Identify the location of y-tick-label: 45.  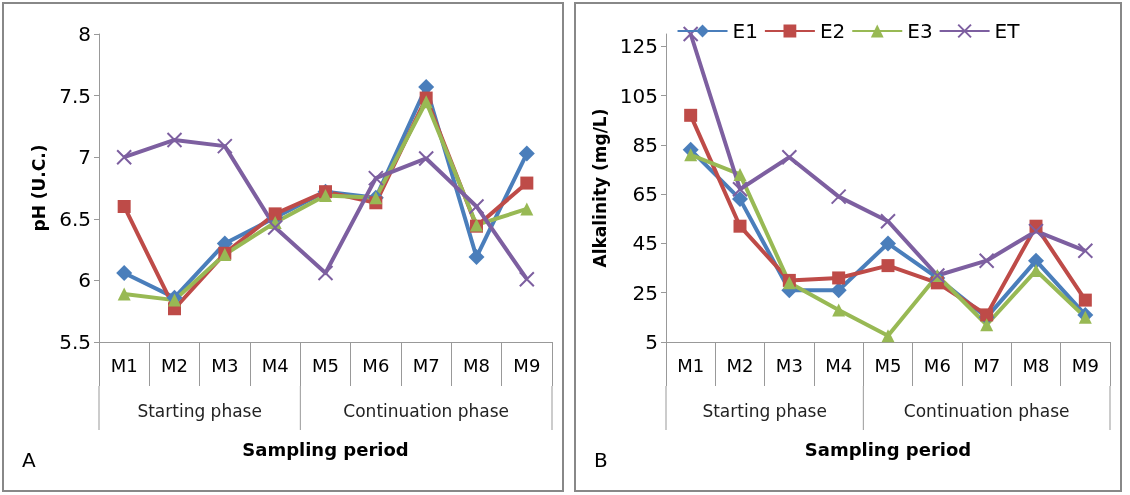
(645, 243).